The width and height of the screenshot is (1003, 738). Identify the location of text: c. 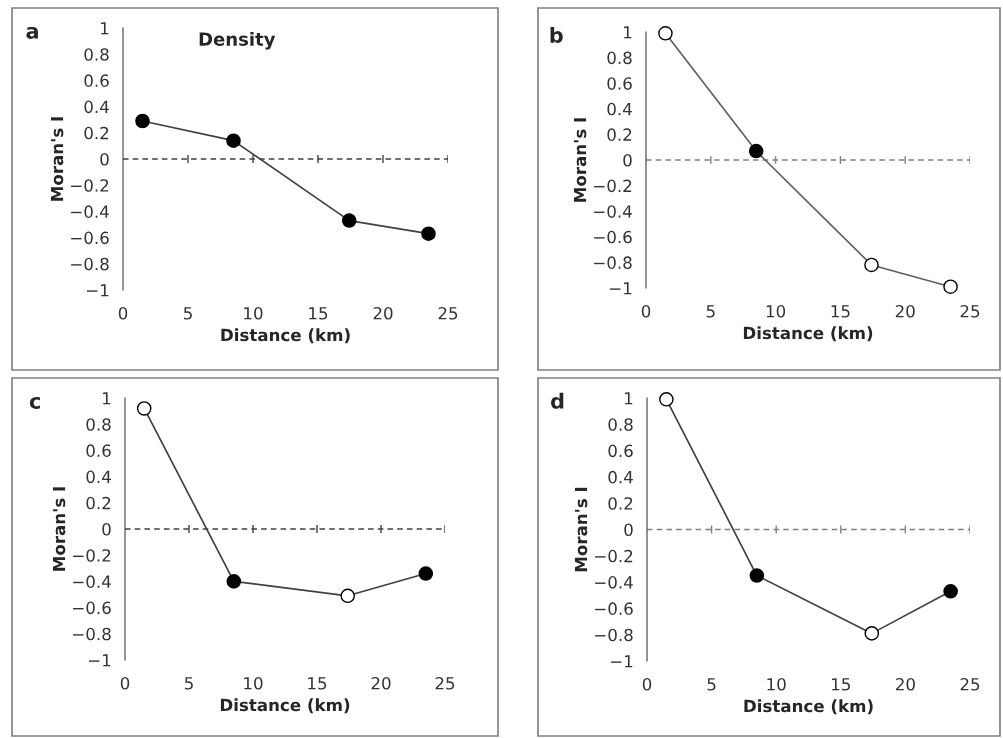
(34, 402).